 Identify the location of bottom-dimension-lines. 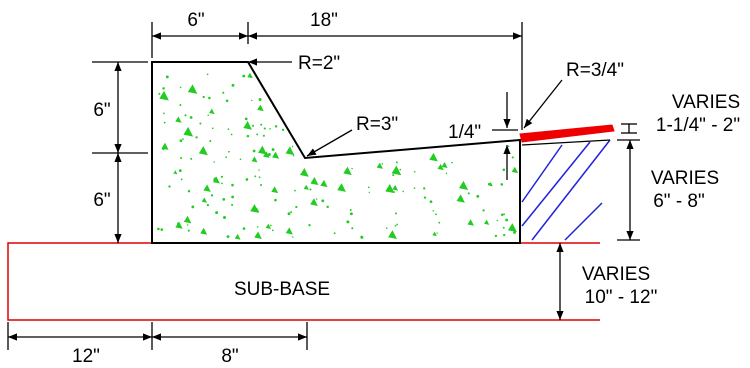
(157, 336).